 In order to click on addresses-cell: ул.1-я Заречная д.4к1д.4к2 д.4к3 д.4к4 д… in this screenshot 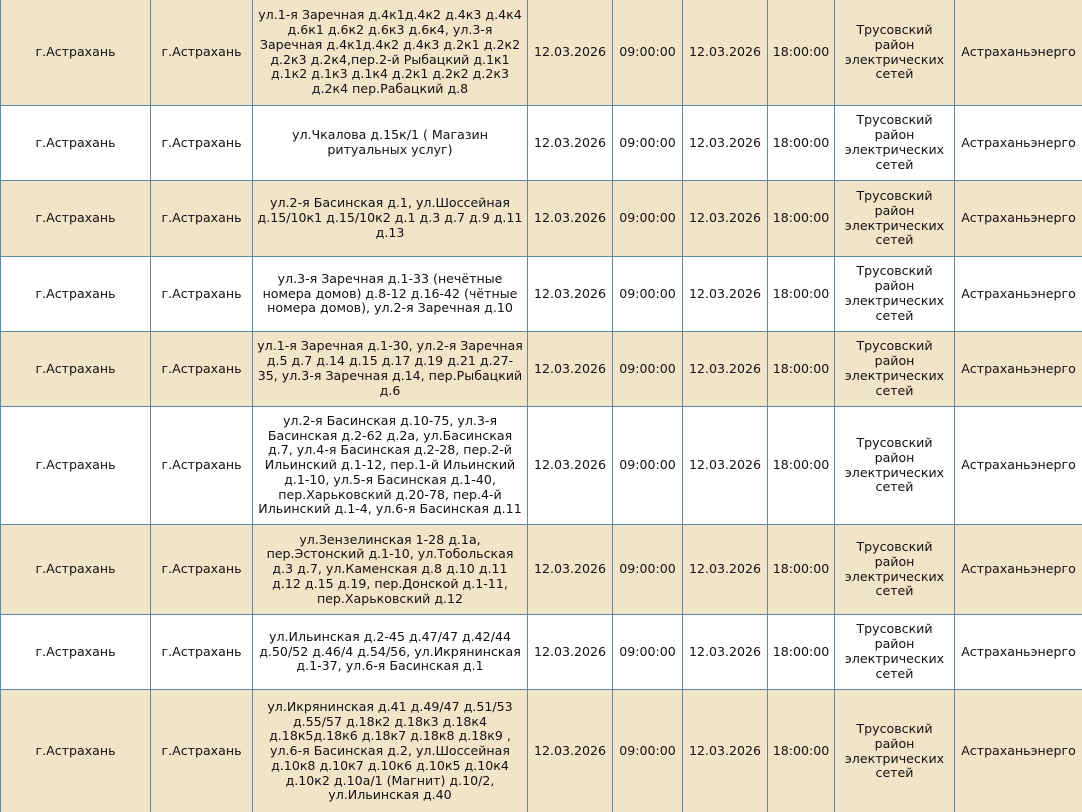, I will do `click(390, 53)`.